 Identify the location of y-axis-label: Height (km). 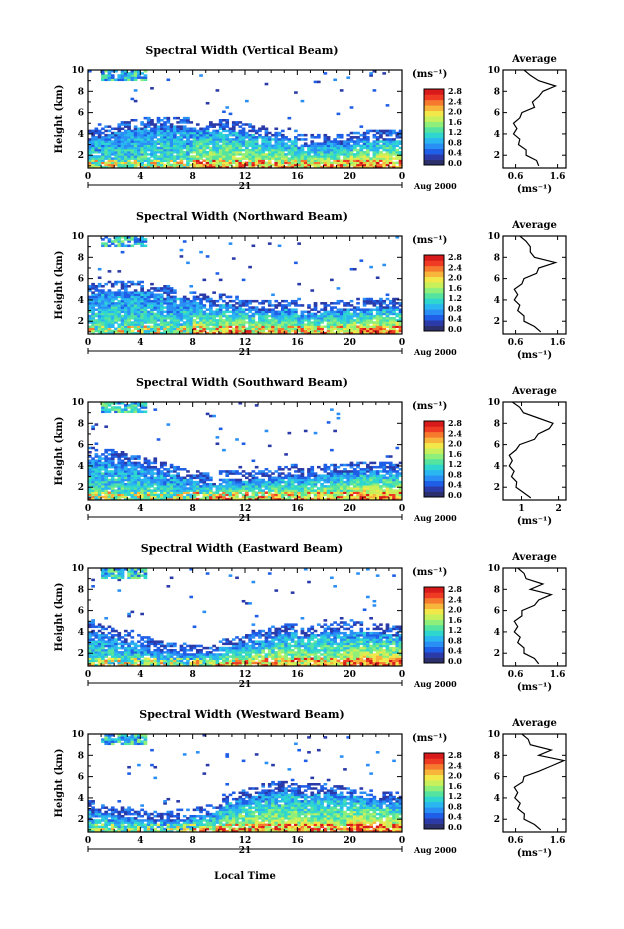
(59, 285).